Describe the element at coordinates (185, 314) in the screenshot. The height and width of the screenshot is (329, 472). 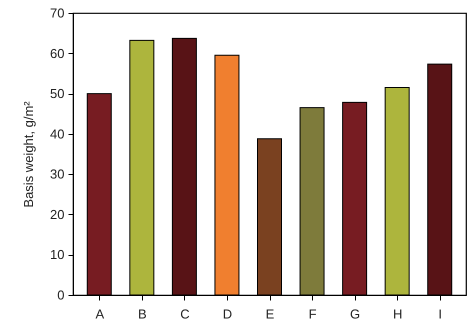
I see `x-tick-label: C` at that location.